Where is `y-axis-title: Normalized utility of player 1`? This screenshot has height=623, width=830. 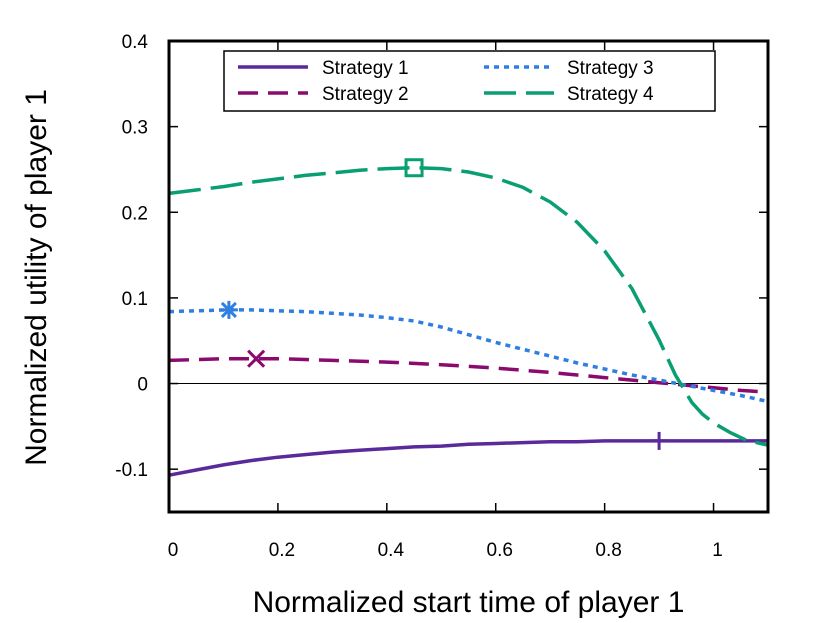
y-axis-title: Normalized utility of player 1 is located at coordinates (36, 277).